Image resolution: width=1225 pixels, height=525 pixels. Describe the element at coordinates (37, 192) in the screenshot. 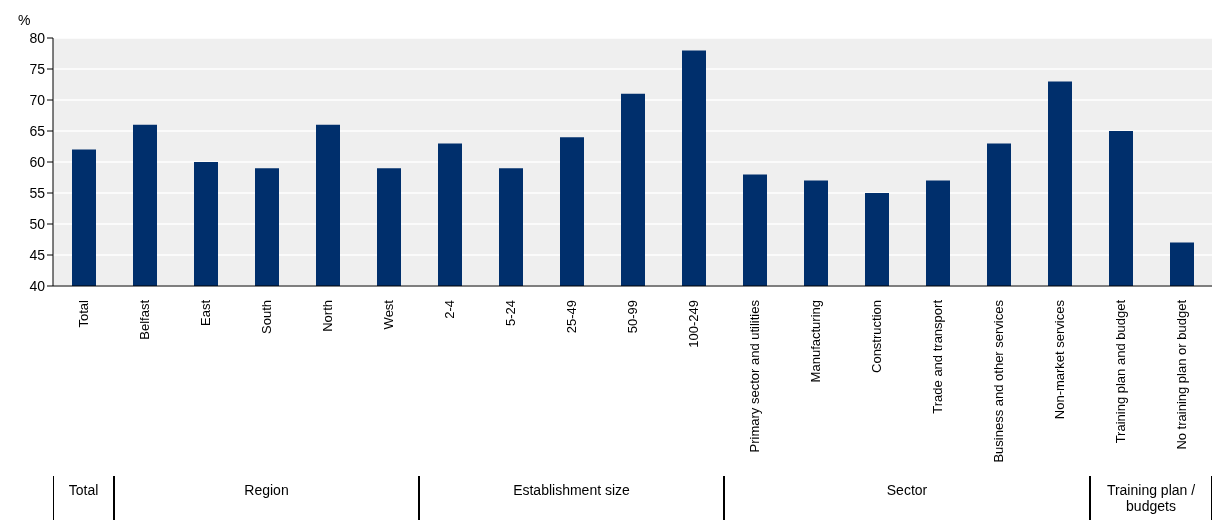

I see `y-tick-label: 55` at that location.